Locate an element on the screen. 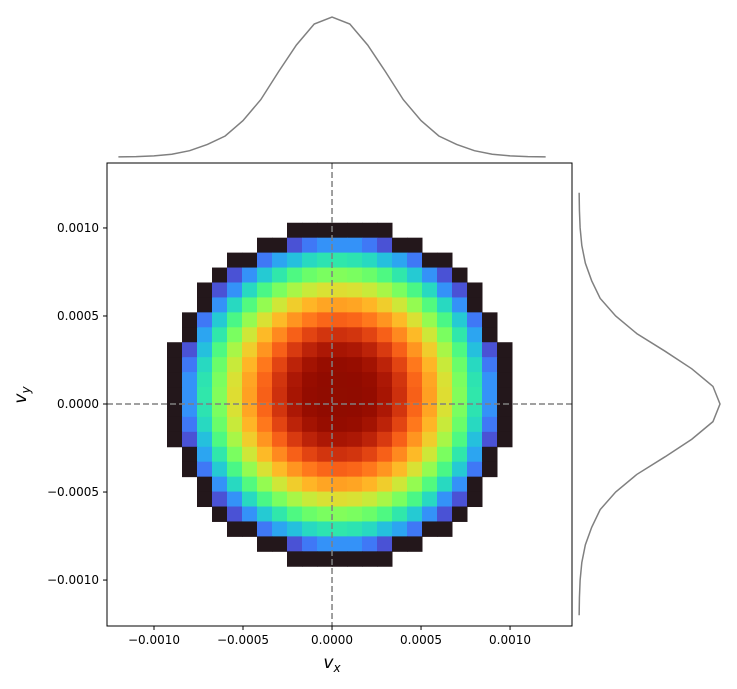 The width and height of the screenshot is (737, 689). y-axis-label: vy is located at coordinates (22, 395).